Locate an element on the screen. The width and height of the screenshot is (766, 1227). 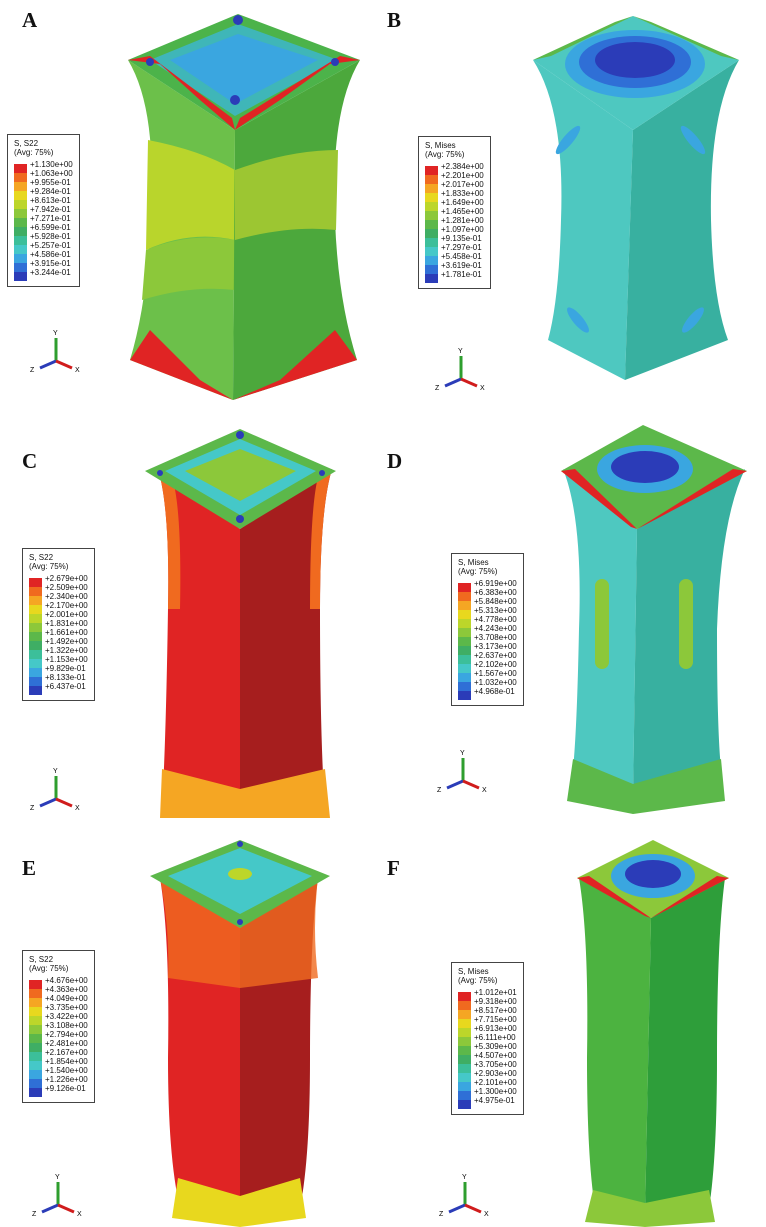
legend-title: S, Mises (Avg: 75%) is located at coordinates (478, 976).